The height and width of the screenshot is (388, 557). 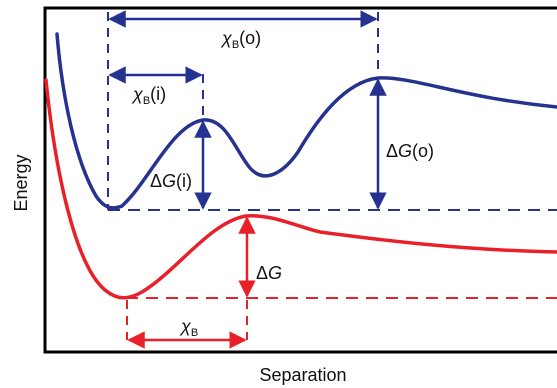 I want to click on delta-g-outer-label: ΔG(o), so click(x=410, y=151).